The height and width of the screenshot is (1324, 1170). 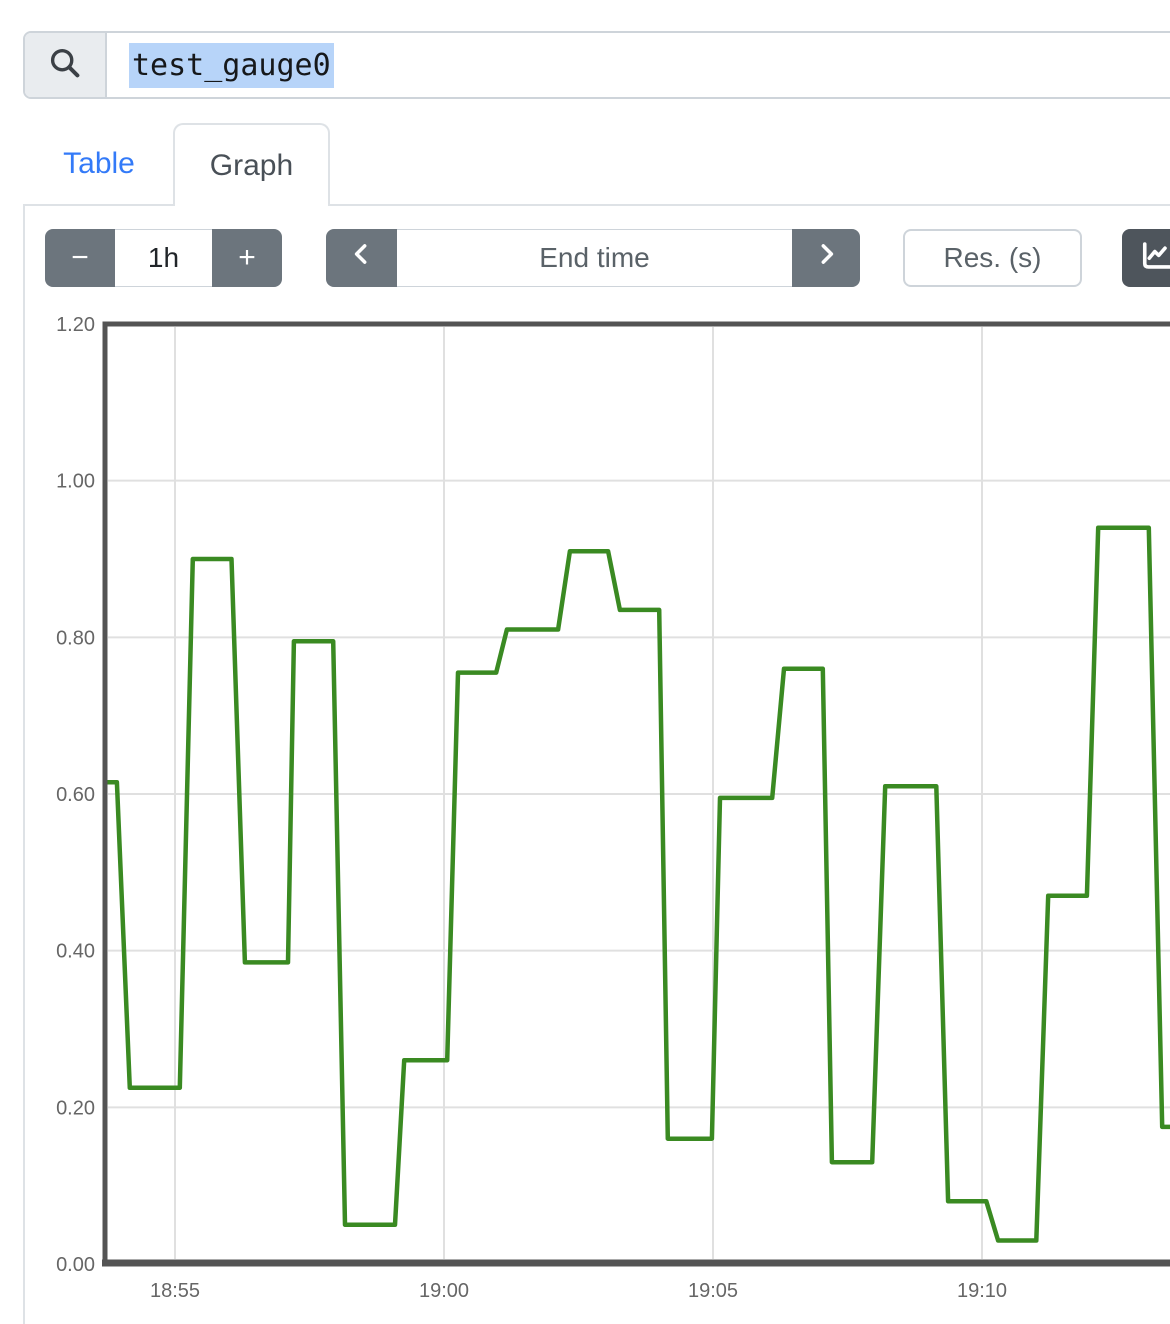 What do you see at coordinates (75, 482) in the screenshot?
I see `svg-text: 1.00` at bounding box center [75, 482].